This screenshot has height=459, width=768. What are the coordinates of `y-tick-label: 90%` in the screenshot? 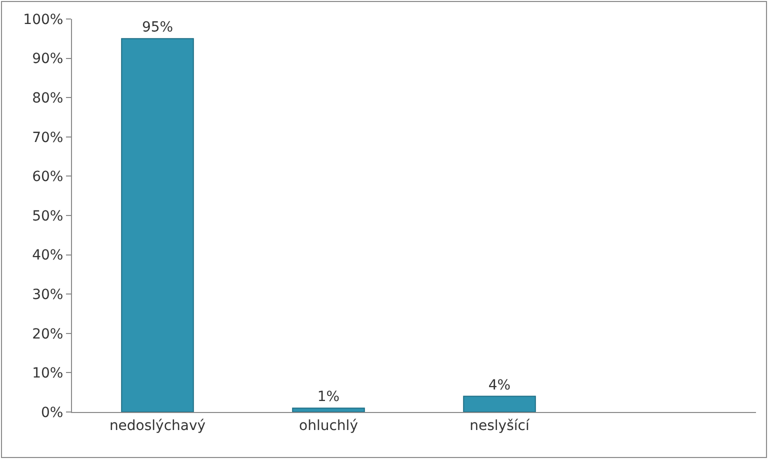 It's located at (48, 59).